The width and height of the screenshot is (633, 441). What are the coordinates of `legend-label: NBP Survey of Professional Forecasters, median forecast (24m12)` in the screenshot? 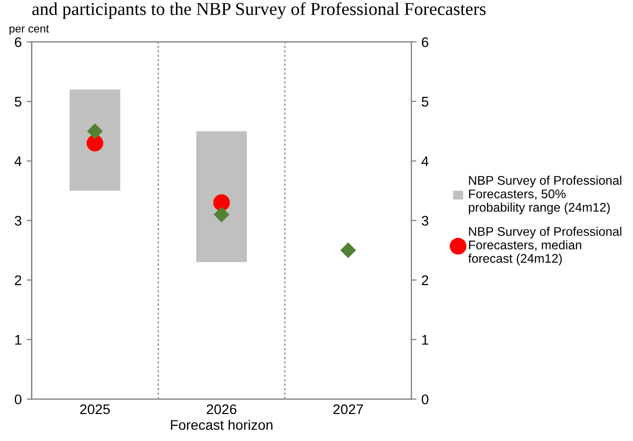 It's located at (545, 246).